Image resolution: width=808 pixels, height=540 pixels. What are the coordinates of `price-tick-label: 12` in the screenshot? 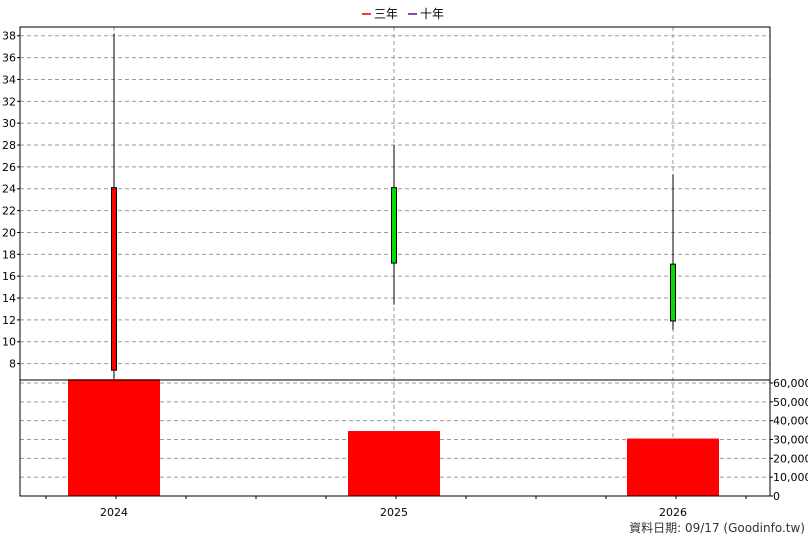 It's located at (9, 320).